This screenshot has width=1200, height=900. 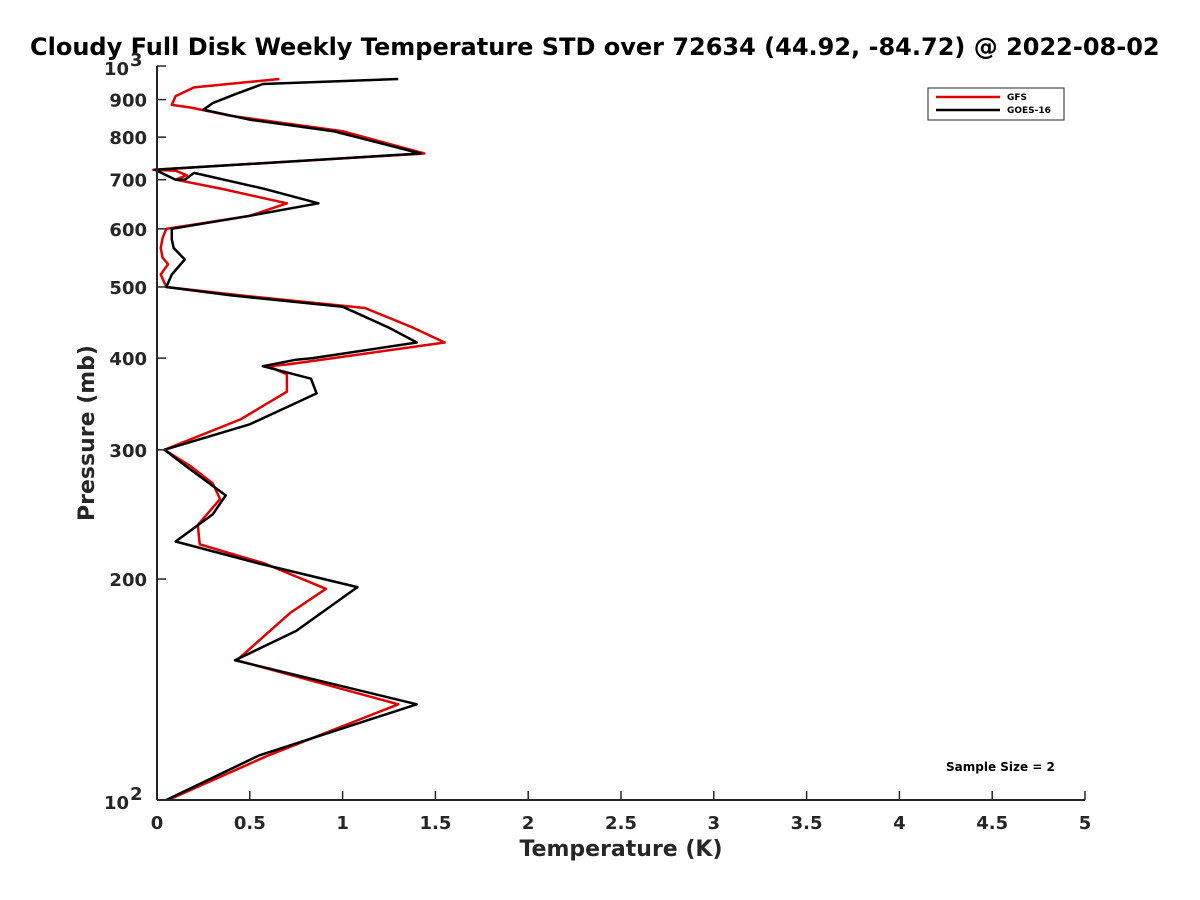 I want to click on y-tick-label: 400, so click(x=128, y=359).